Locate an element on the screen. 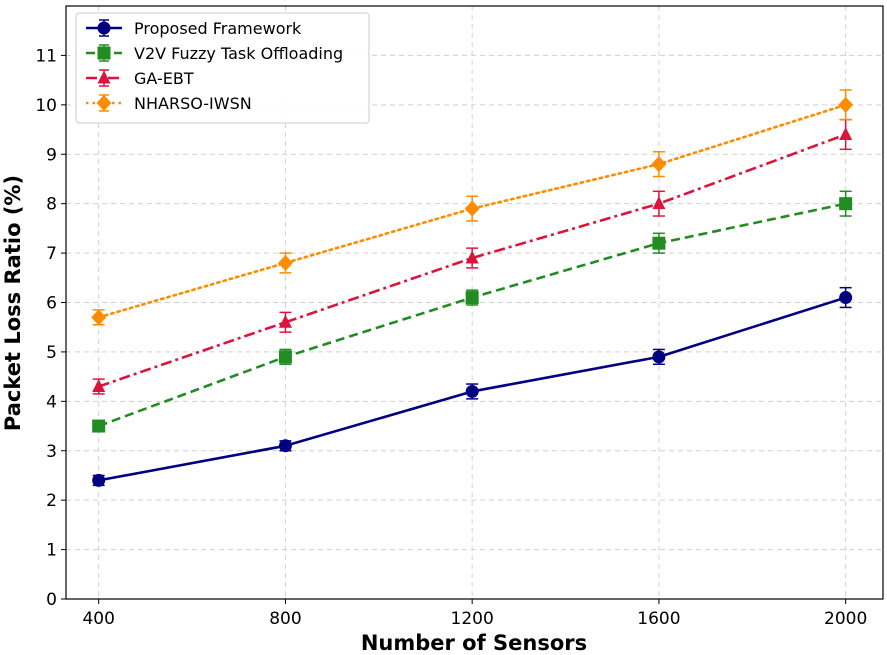  y-tick-label: 10 is located at coordinates (46, 106).